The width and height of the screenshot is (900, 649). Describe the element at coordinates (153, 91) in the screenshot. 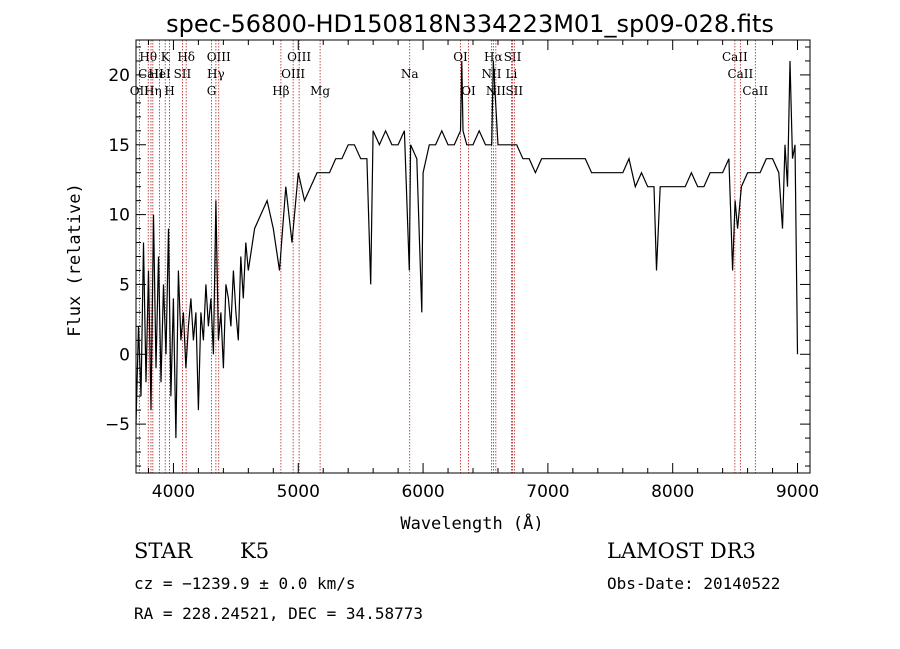

I see `line-label-3: Hη` at that location.